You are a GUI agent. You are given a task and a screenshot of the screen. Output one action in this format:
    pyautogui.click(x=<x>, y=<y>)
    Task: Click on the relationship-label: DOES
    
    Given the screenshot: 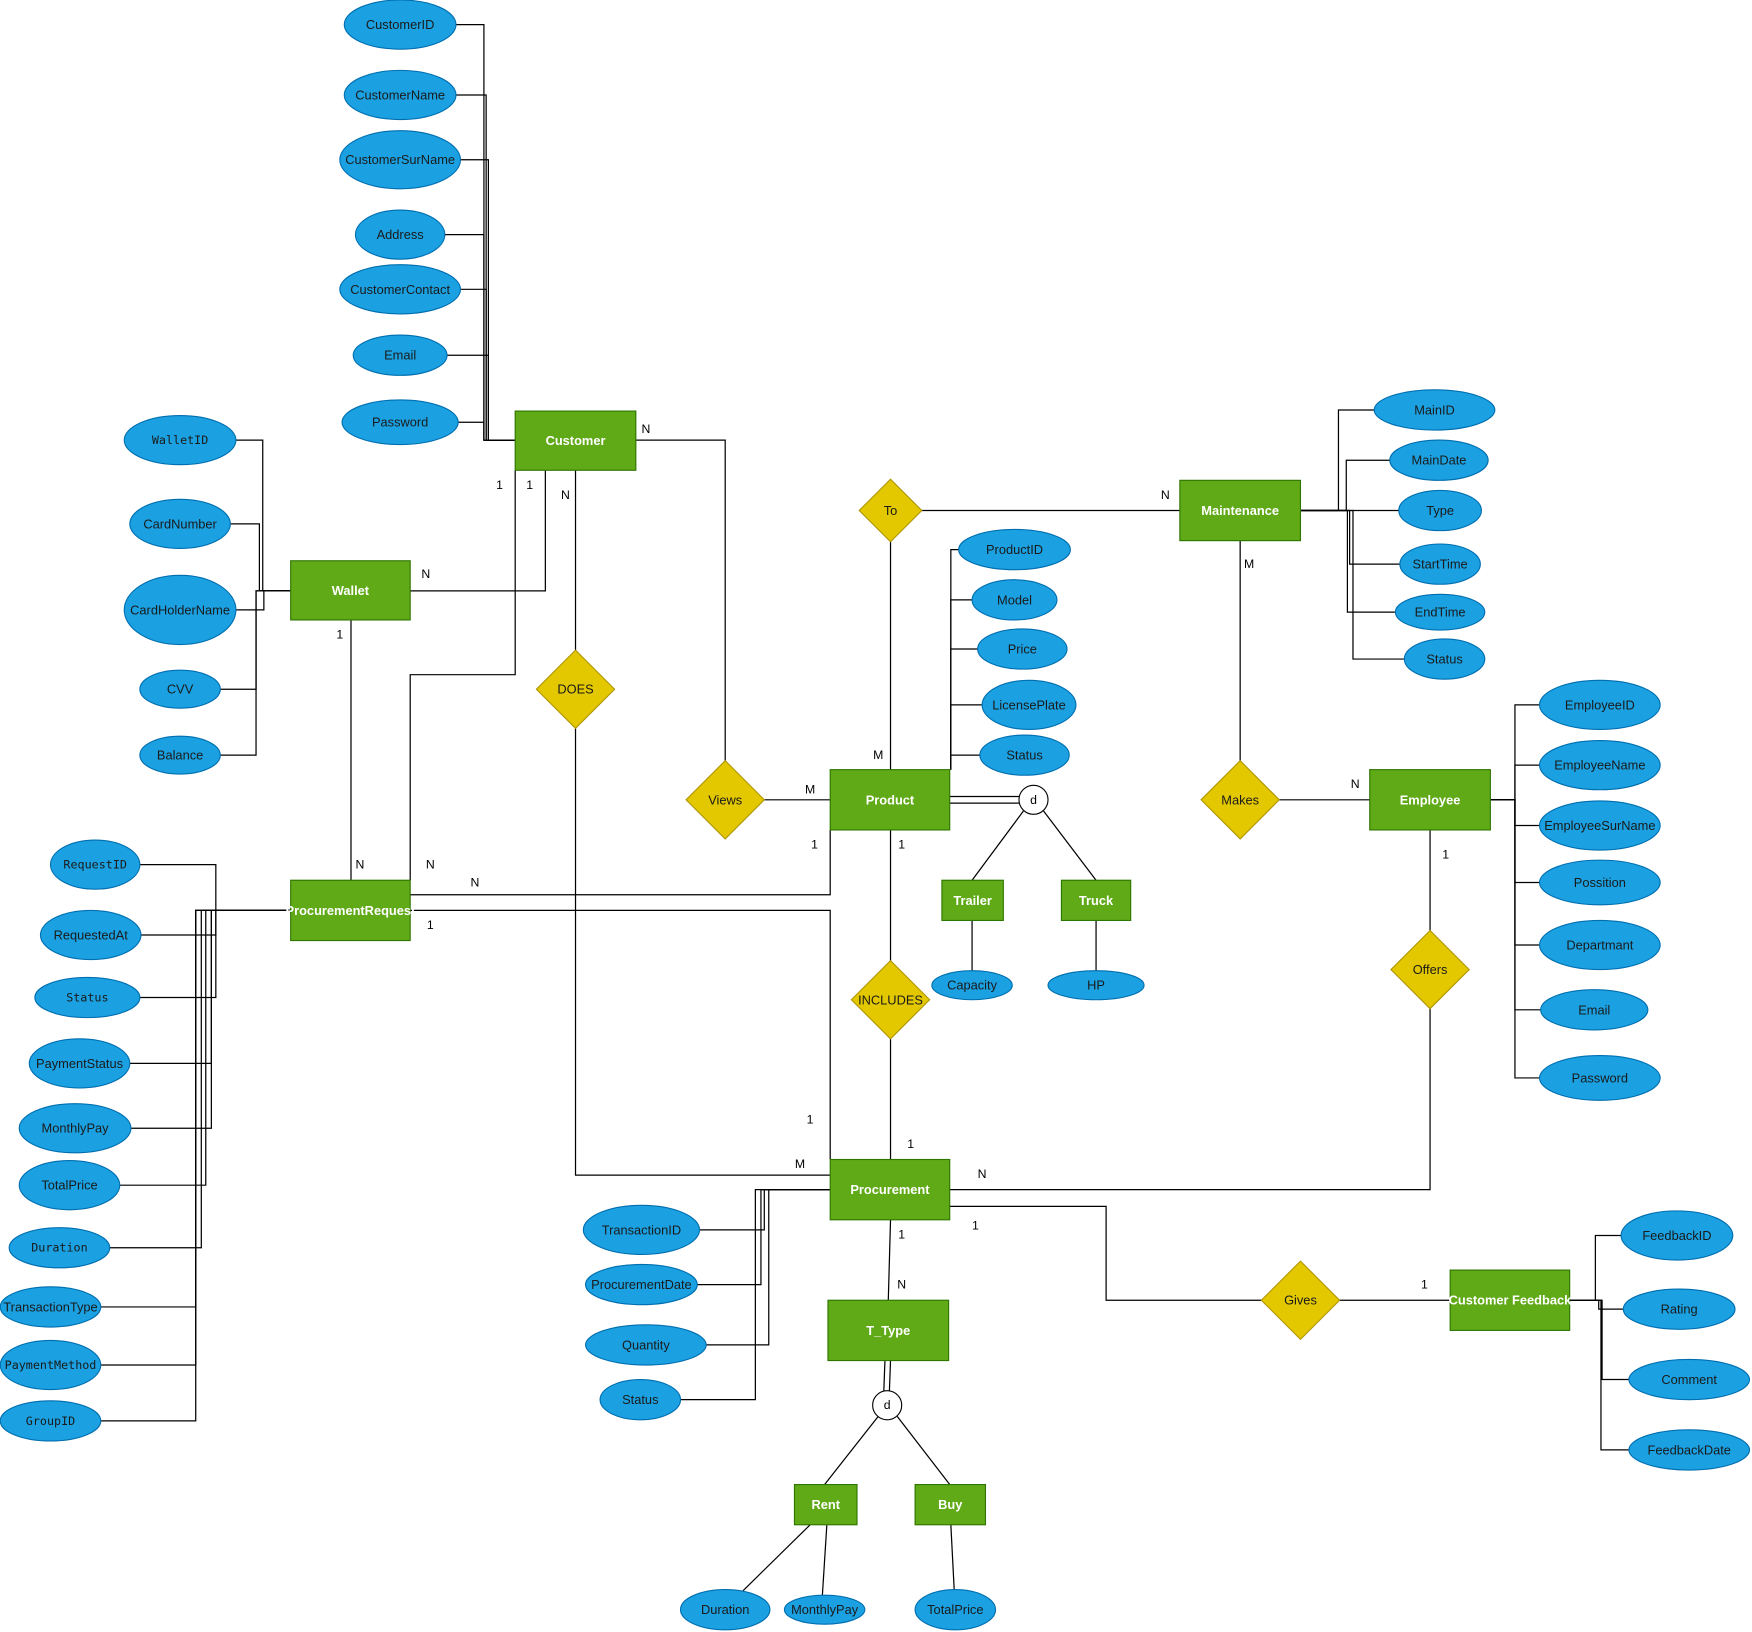 What is the action you would take?
    pyautogui.click(x=575, y=689)
    